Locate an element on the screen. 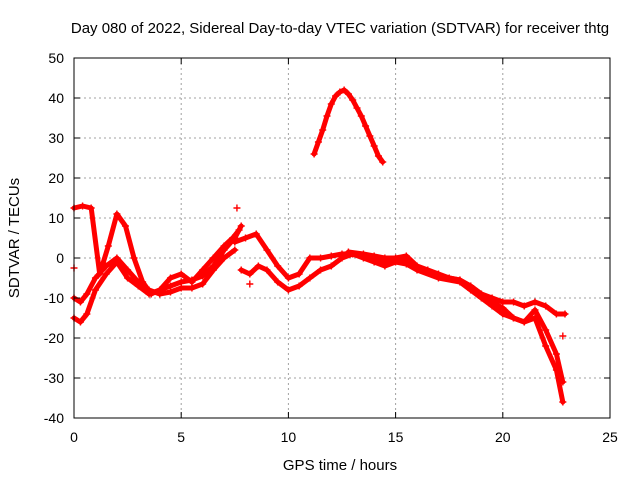 Image resolution: width=640 pixels, height=480 pixels. series-track-g is located at coordinates (455, 317).